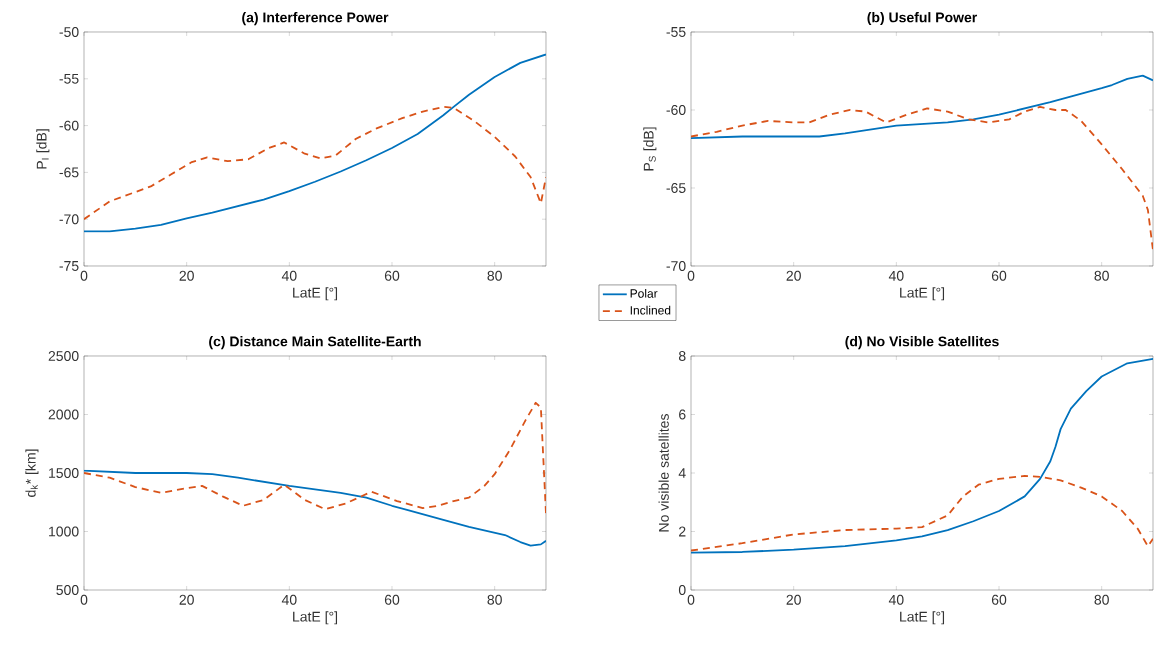  I want to click on y-tick-label: 0, so click(682, 590).